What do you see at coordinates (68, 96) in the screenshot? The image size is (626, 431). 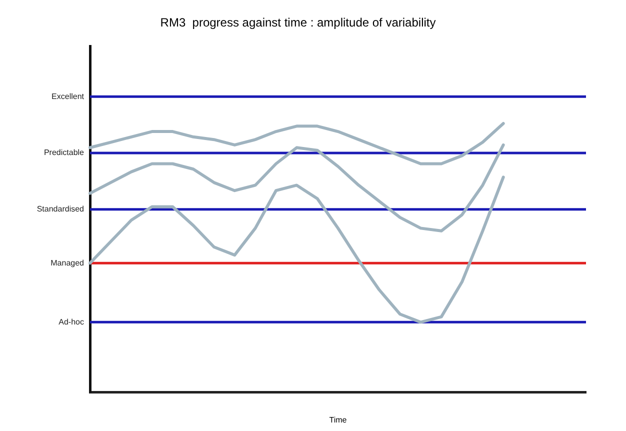 I see `ref-line-label: Excellent` at bounding box center [68, 96].